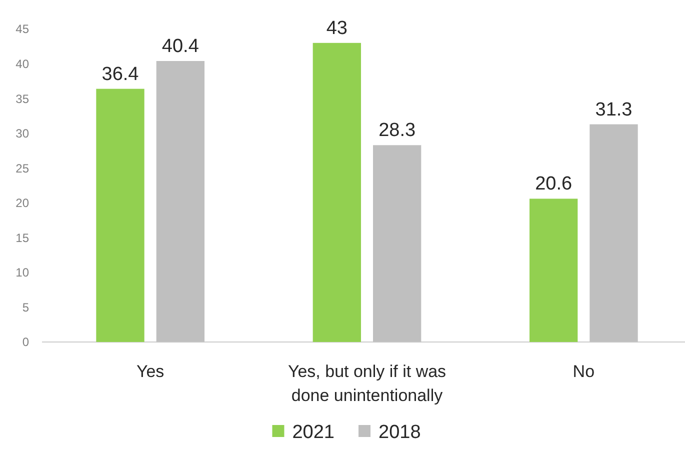  Describe the element at coordinates (23, 237) in the screenshot. I see `y-tick-label: 15` at that location.